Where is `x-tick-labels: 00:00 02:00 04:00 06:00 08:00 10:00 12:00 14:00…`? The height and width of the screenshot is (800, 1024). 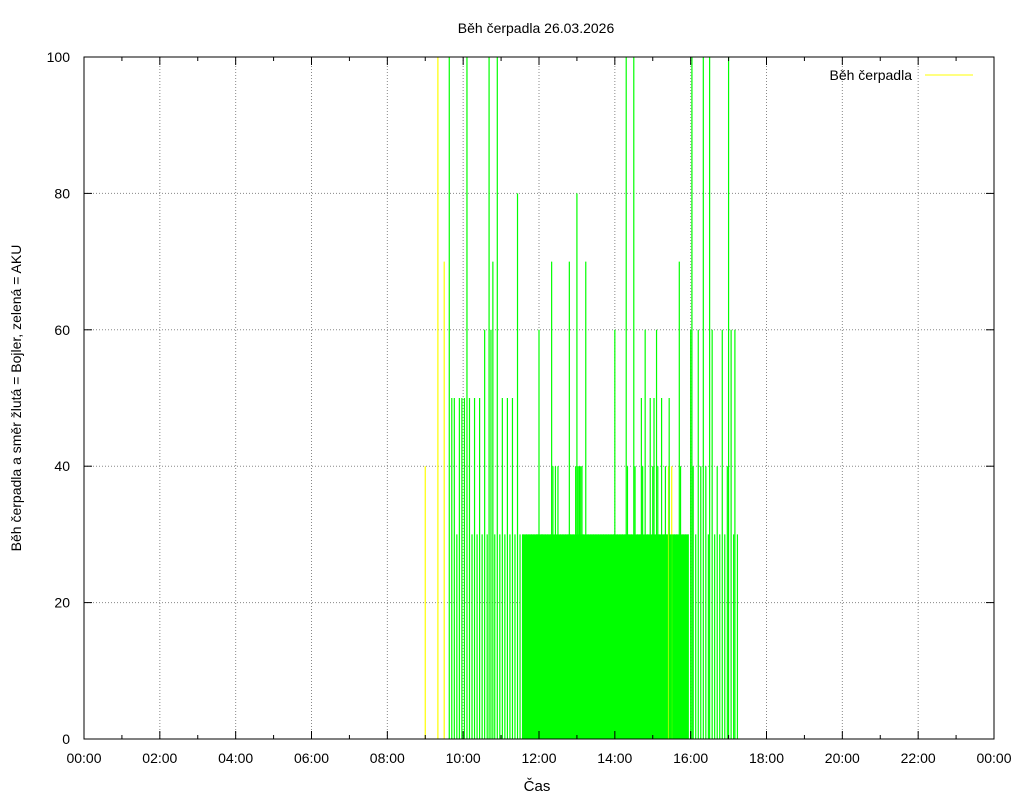 x-tick-labels: 00:00 02:00 04:00 06:00 08:00 10:00 12:00 14:00… is located at coordinates (538, 758).